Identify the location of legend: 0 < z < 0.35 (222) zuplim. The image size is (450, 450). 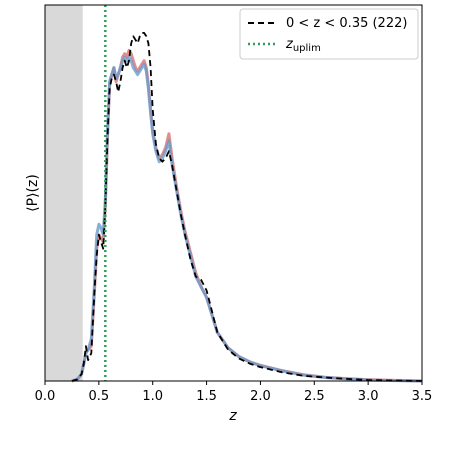
(329, 34).